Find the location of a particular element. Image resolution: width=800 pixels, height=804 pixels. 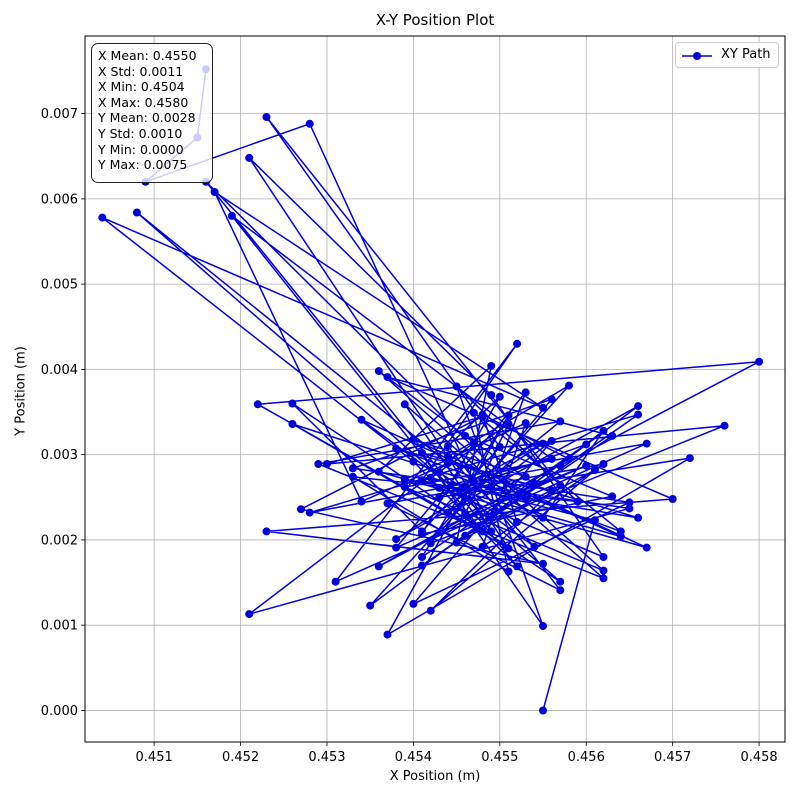

x-tick-label: 0.455 is located at coordinates (499, 757).